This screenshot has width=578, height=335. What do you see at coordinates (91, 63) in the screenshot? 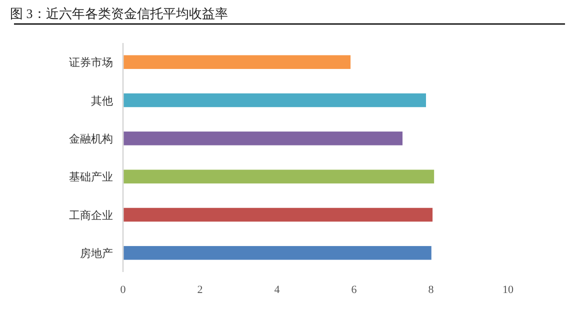
I see `y-tick-label: 证券市场` at bounding box center [91, 63].